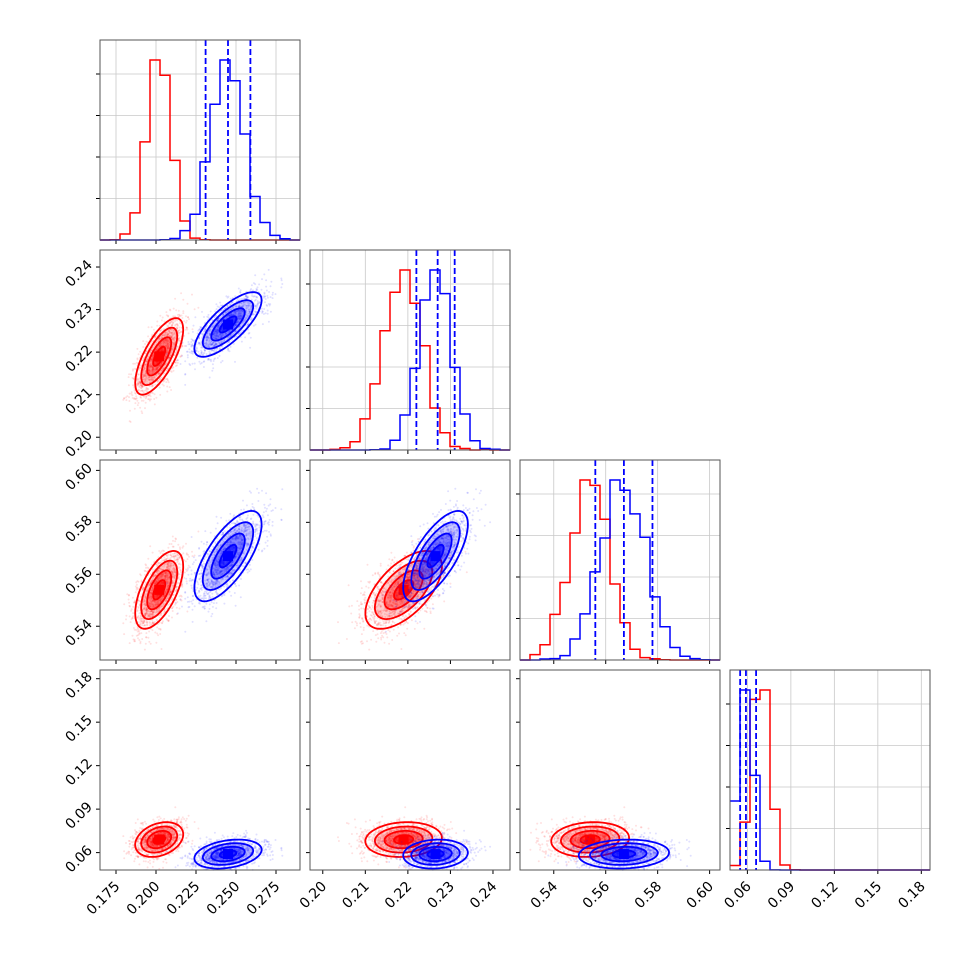 This screenshot has height=974, width=970. What do you see at coordinates (79, 815) in the screenshot?
I see `y-tick-label: 0.09` at bounding box center [79, 815].